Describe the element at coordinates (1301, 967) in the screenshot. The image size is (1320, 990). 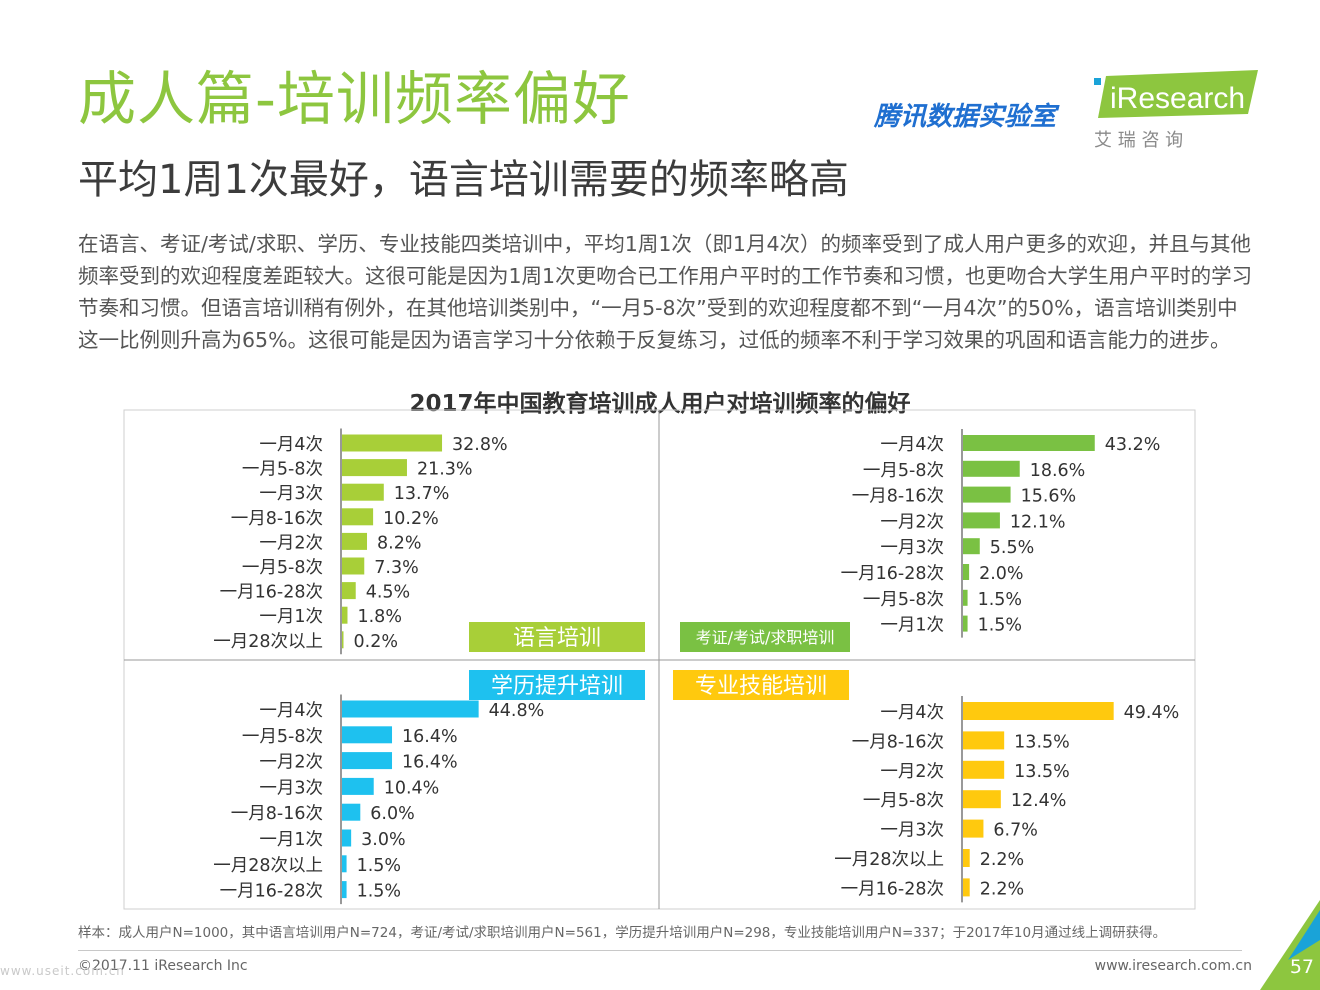
I see `page-number: 57` at that location.